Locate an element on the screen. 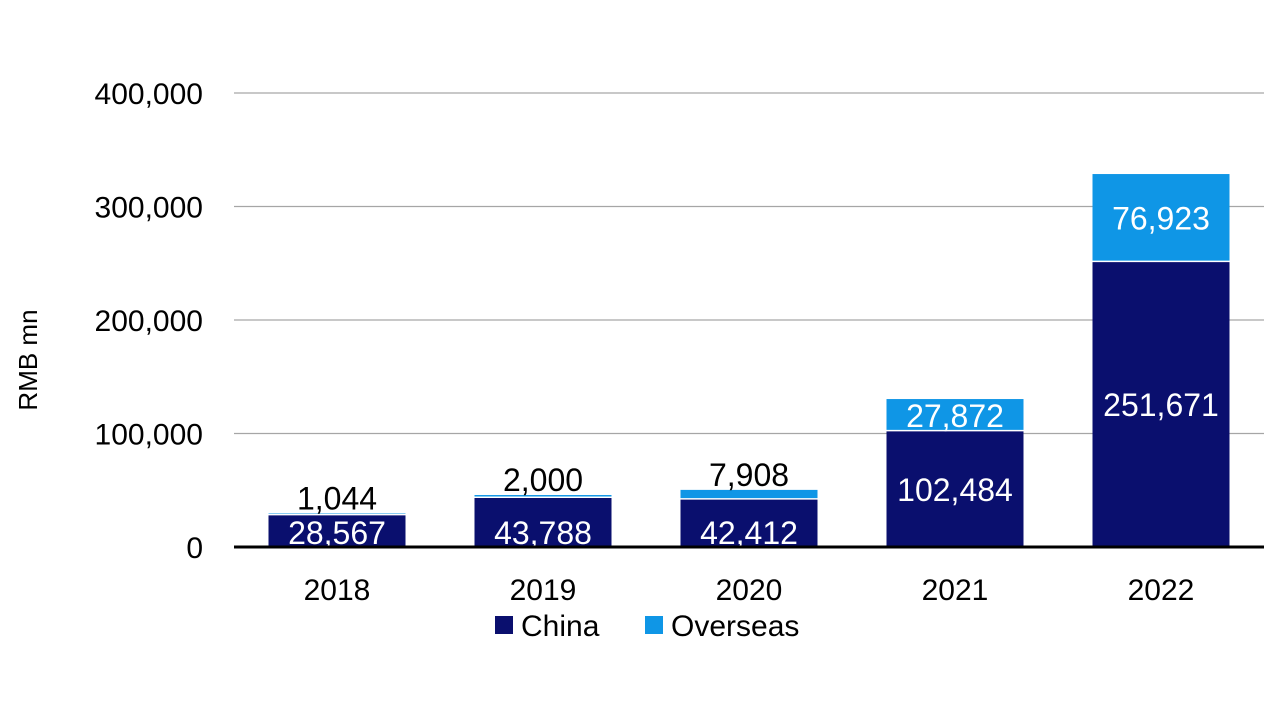  y-axis-title: RMB mn is located at coordinates (28, 359).